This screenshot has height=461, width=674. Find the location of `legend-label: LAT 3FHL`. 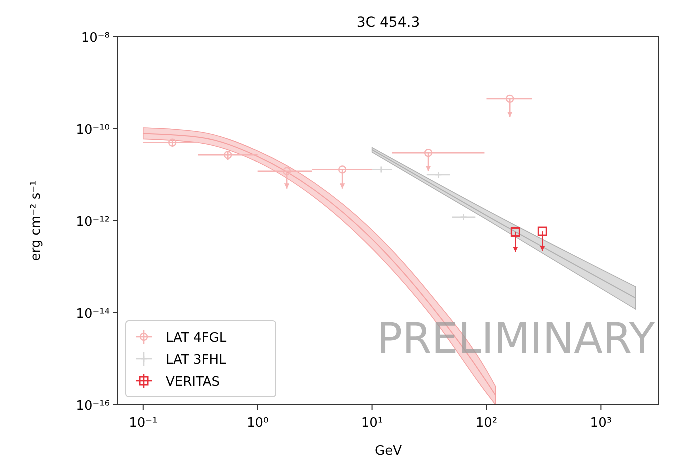

legend-label: LAT 3FHL is located at coordinates (197, 360).